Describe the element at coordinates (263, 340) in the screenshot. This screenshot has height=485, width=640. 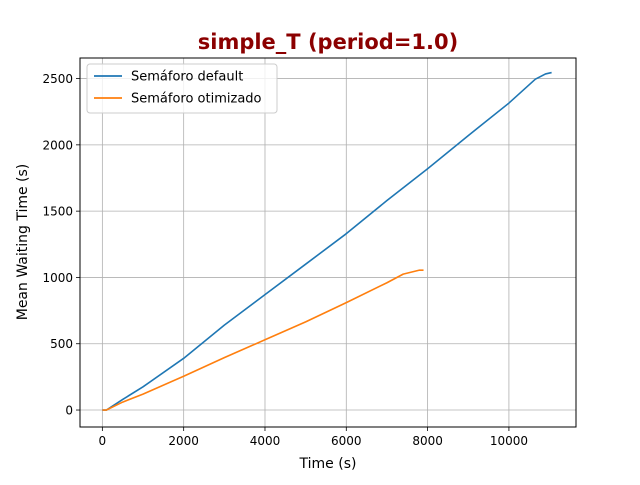
I see `series-line-otimizado` at that location.